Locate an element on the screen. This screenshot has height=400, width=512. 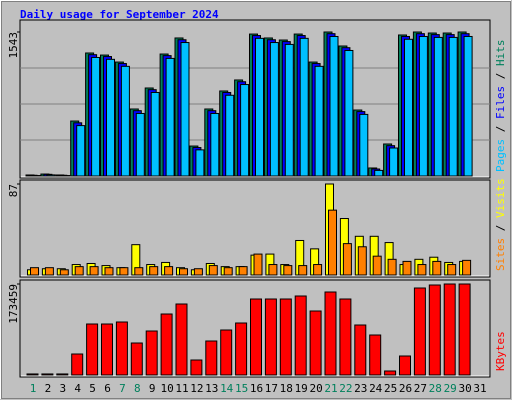
x-tick-label: 23 is located at coordinates (360, 388).